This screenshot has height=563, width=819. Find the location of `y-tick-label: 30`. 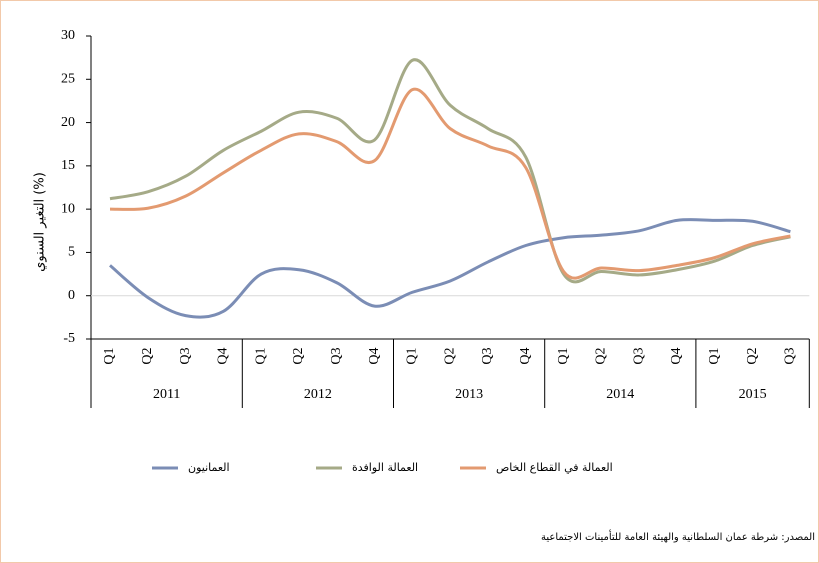

y-tick-label: 30 is located at coordinates (68, 35).